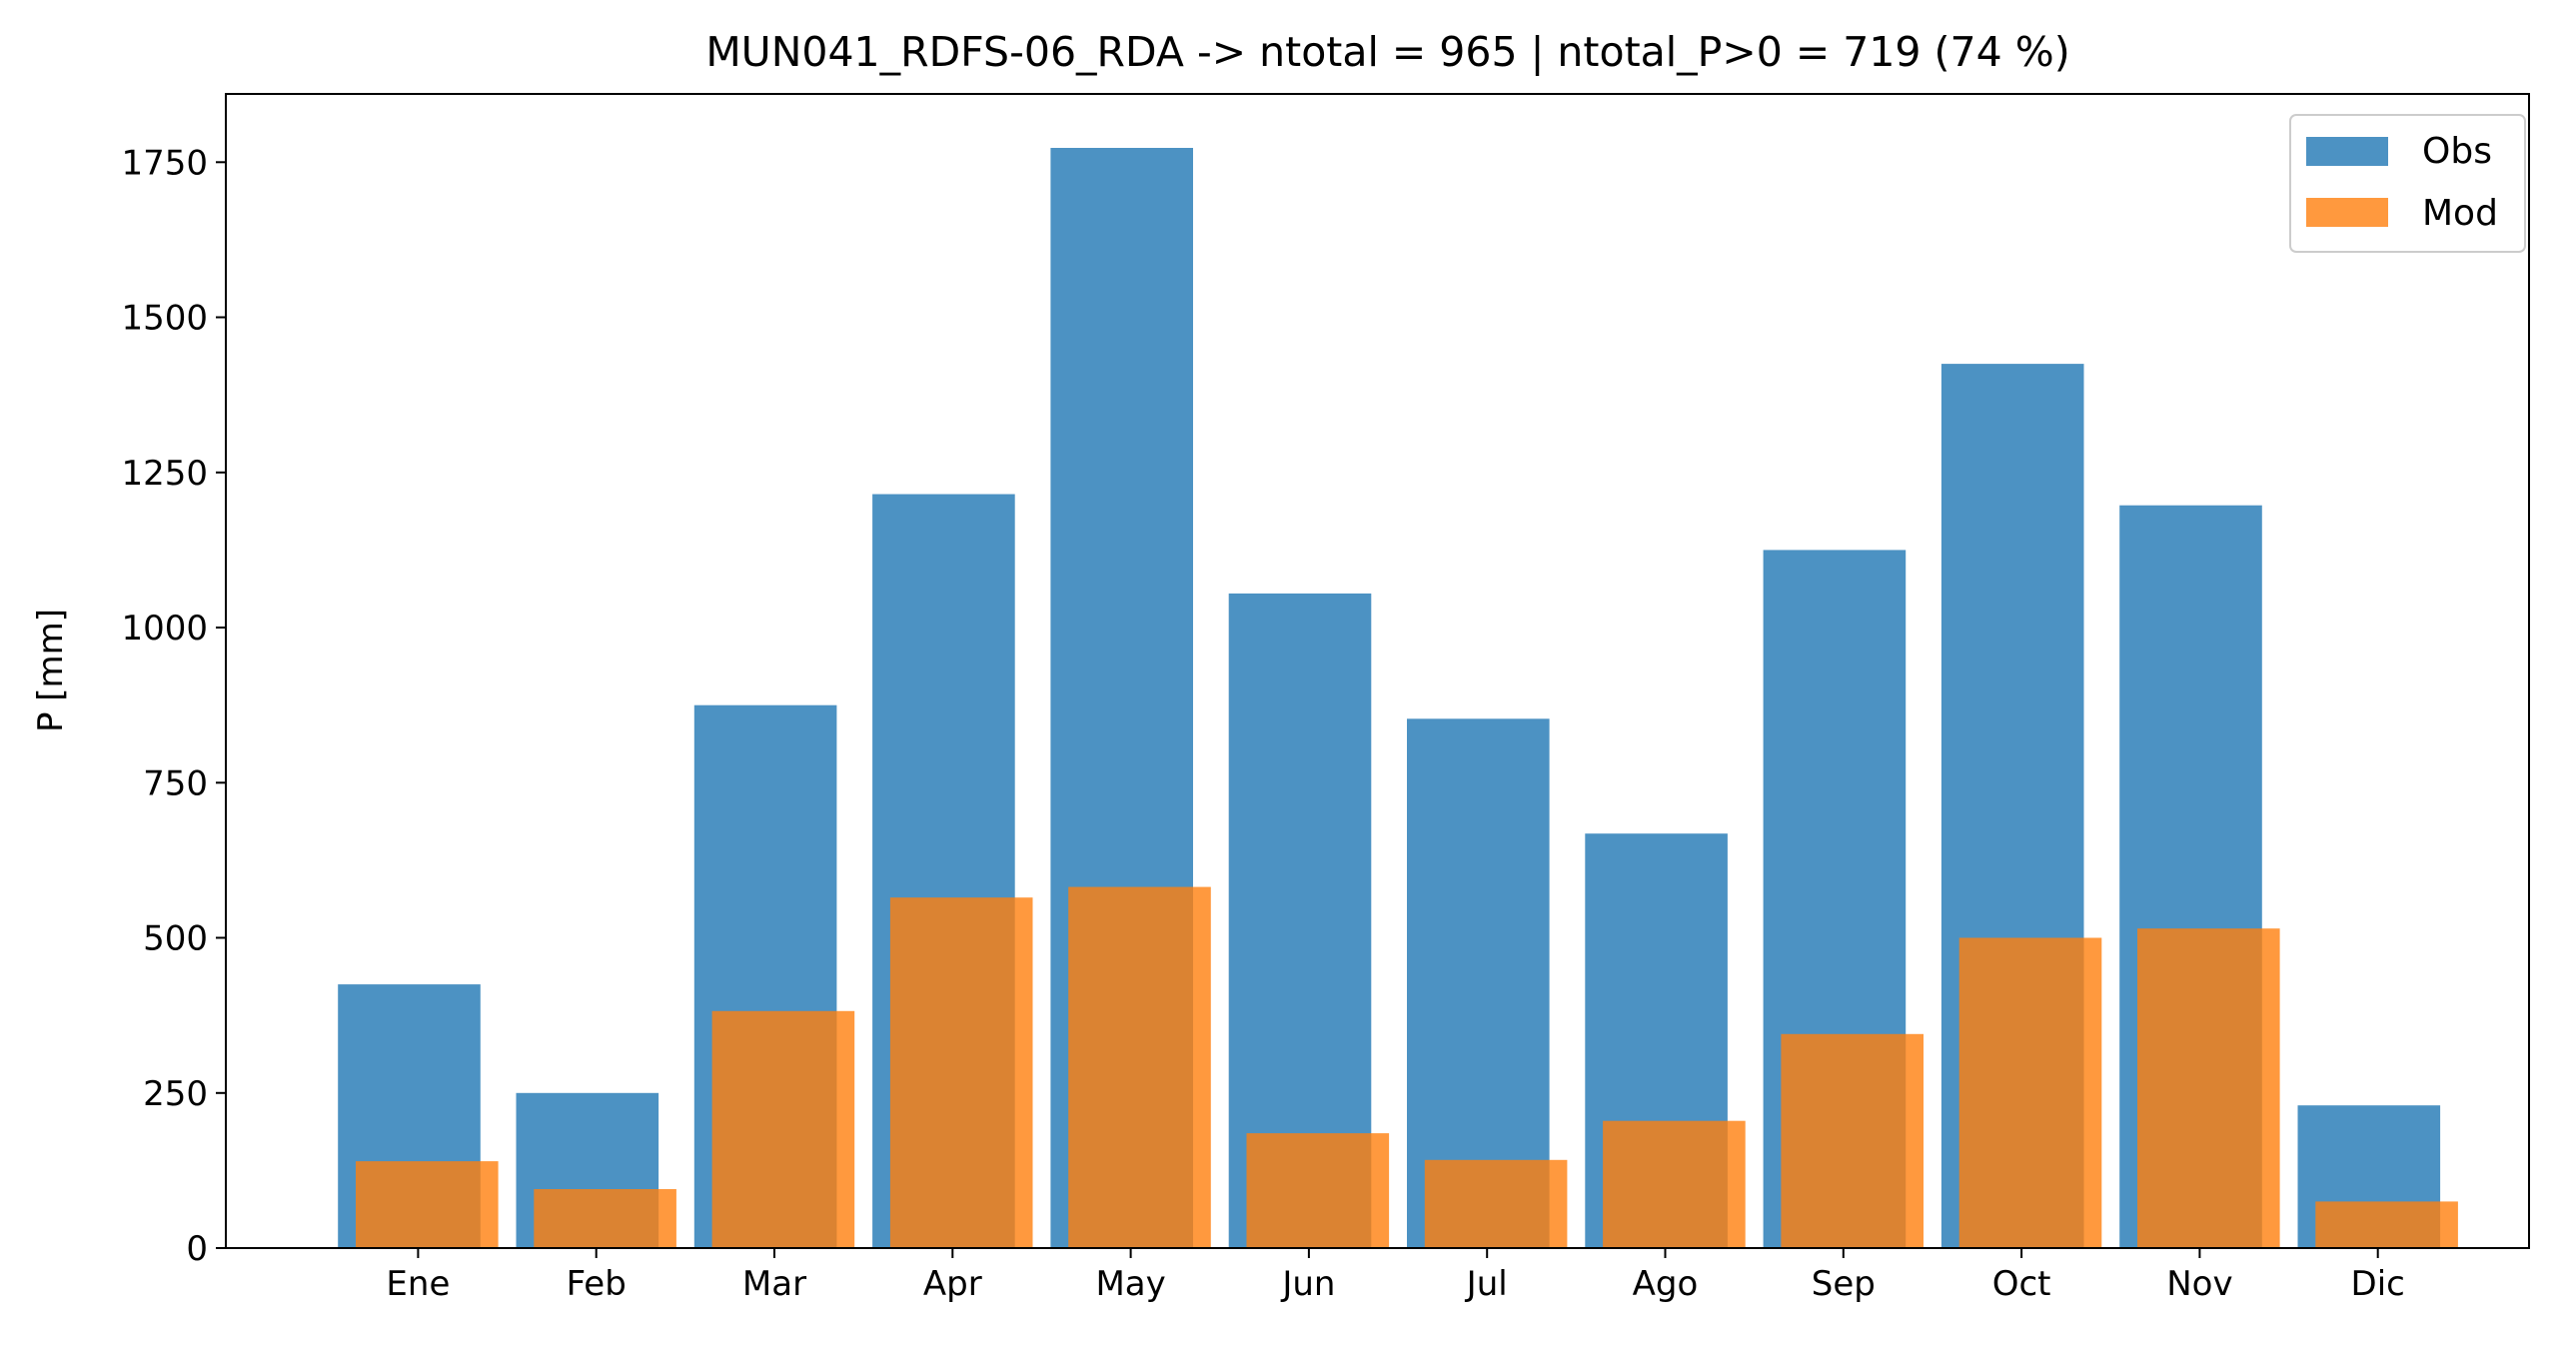  I want to click on x-tick-label-ene: Ene, so click(418, 1284).